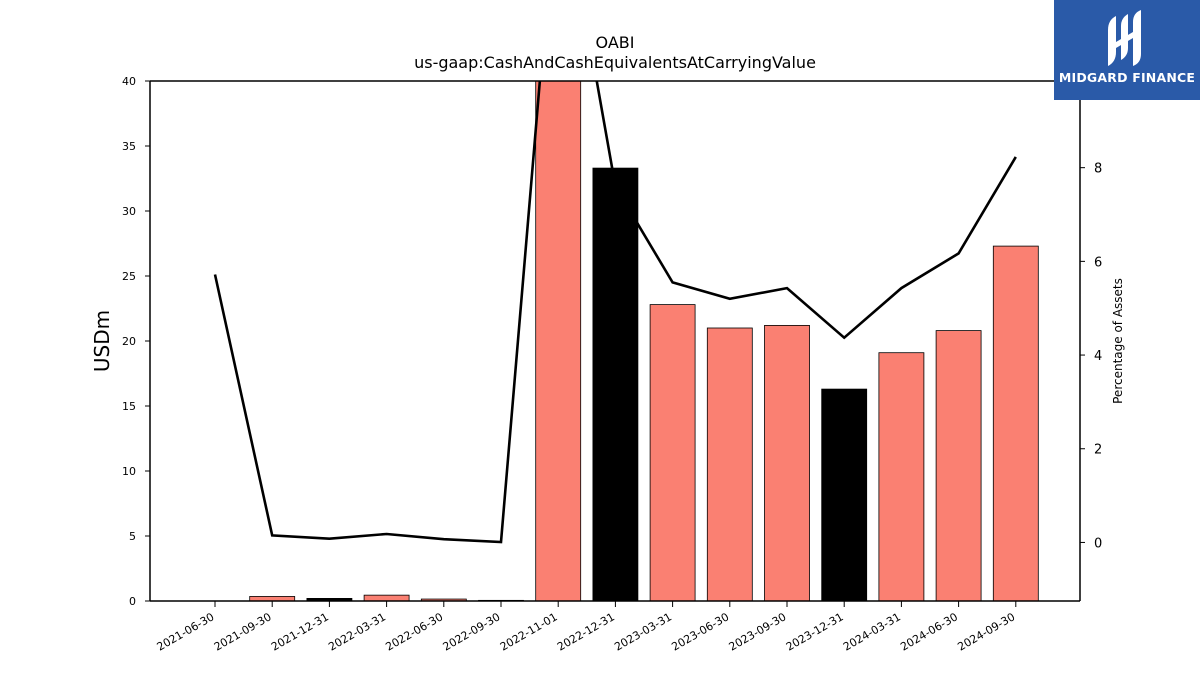  What do you see at coordinates (1098, 450) in the screenshot?
I see `y2-tick-label: 2` at bounding box center [1098, 450].